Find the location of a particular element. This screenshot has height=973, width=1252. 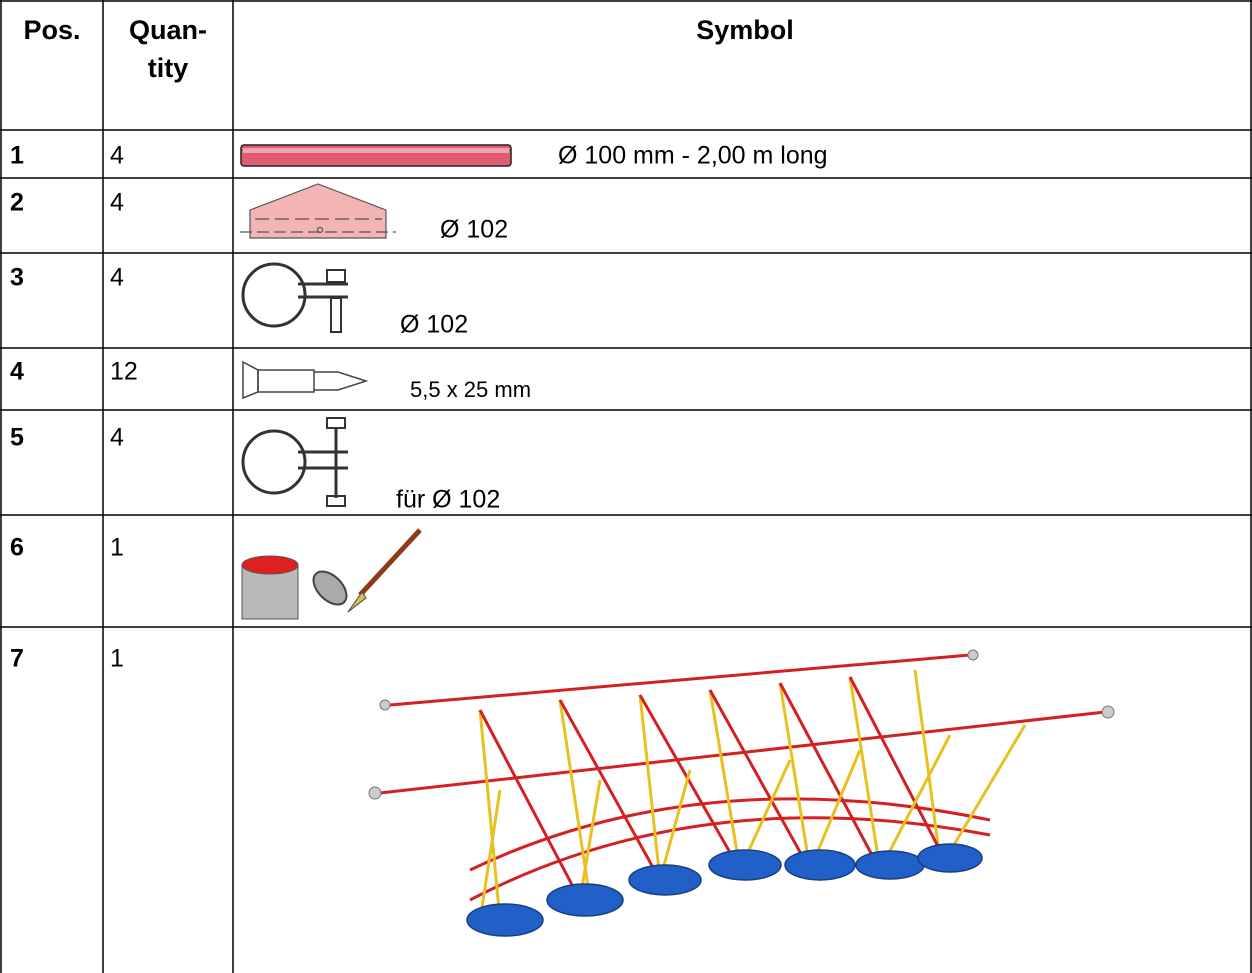

pos: 2 is located at coordinates (17, 203).